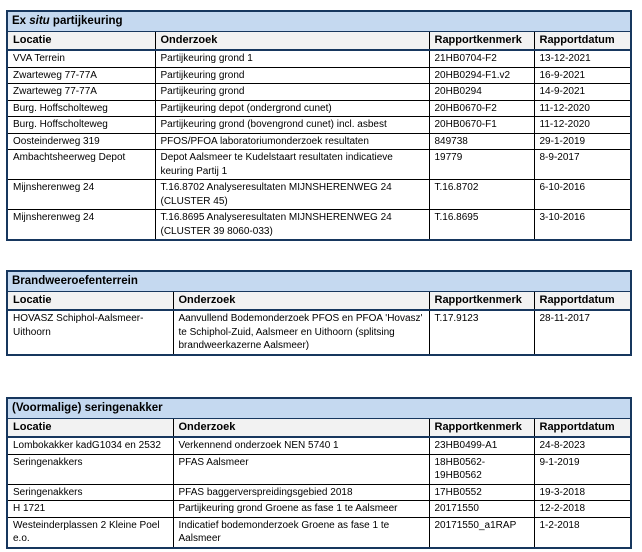 The height and width of the screenshot is (552, 642). What do you see at coordinates (91, 445) in the screenshot?
I see `cell-locatie: Lombokakker kadG1034 en 2532` at bounding box center [91, 445].